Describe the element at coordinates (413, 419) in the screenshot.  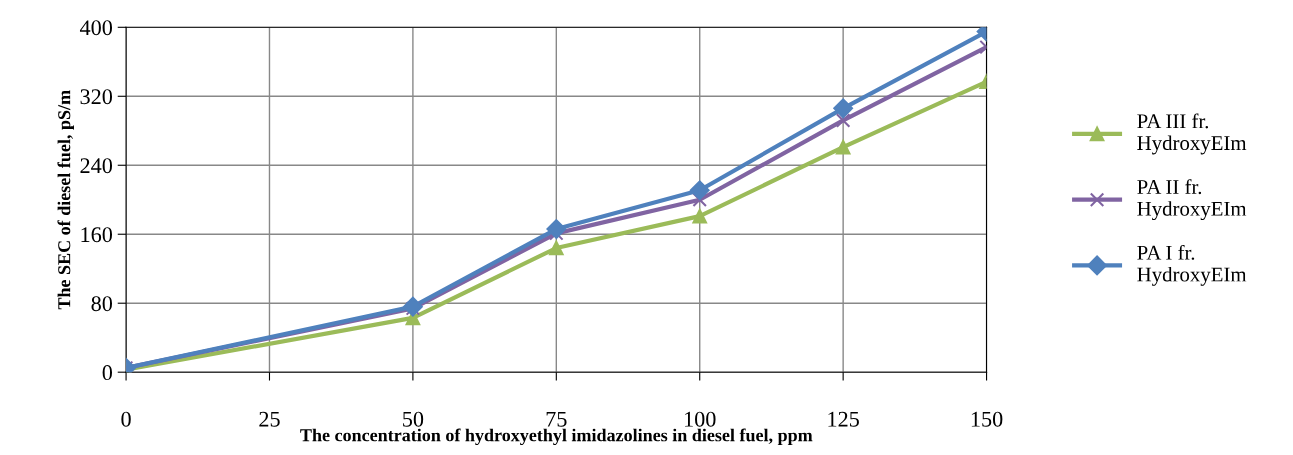
I see `x-tick-label: 50` at that location.